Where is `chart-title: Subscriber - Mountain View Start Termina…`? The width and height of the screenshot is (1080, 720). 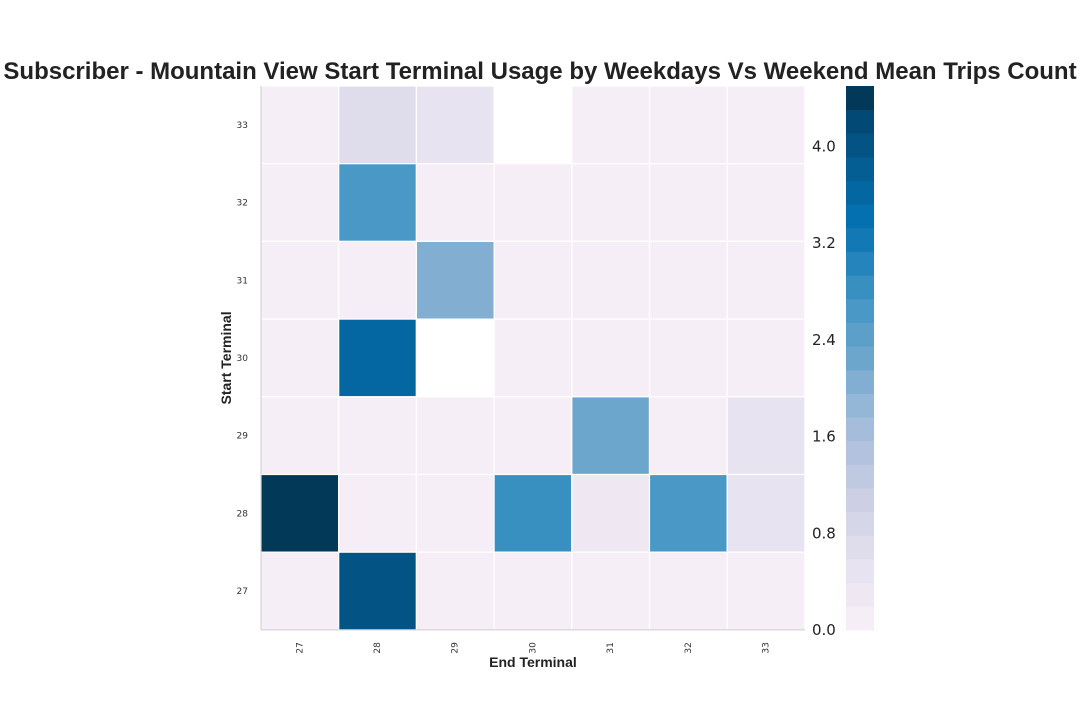 chart-title: Subscriber - Mountain View Start Termina… is located at coordinates (540, 71).